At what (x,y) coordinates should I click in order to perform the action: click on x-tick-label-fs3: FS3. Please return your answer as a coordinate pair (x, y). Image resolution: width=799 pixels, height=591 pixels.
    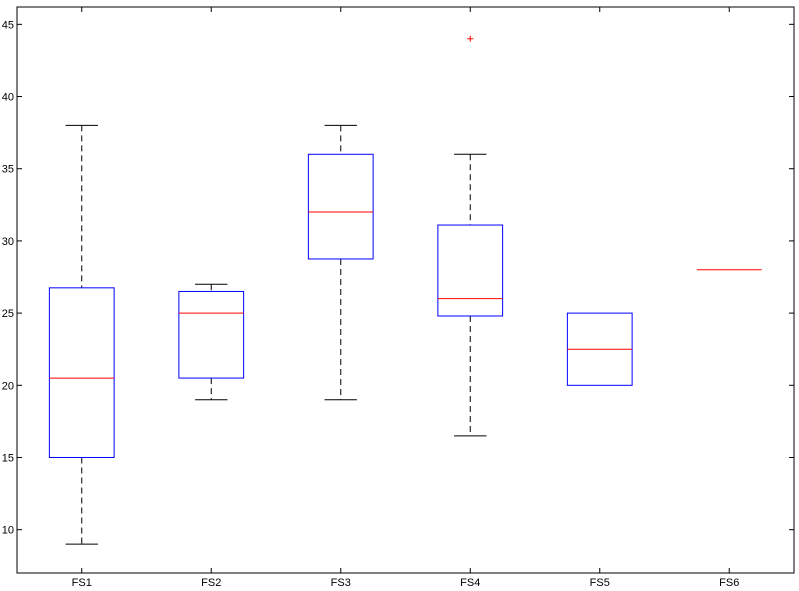
    Looking at the image, I should click on (341, 583).